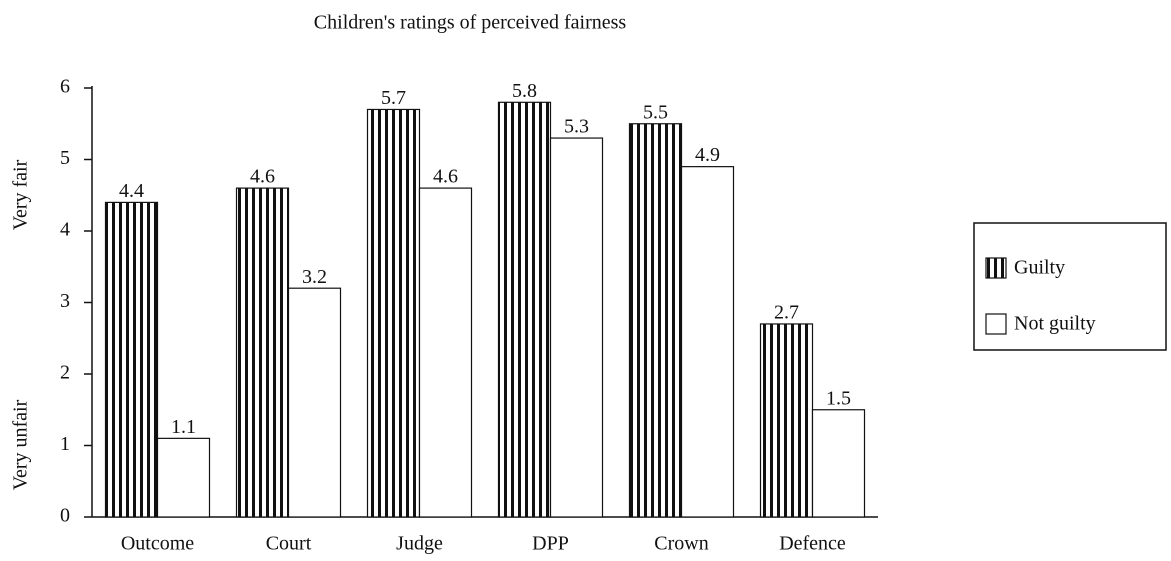  What do you see at coordinates (314, 277) in the screenshot?
I see `value-label: 3.2` at bounding box center [314, 277].